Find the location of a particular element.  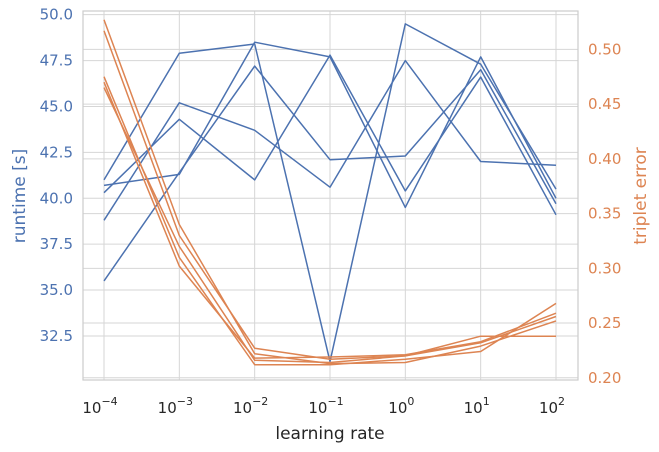

left-y-tick-labels: 32.5 35.0 37.5 40.0 42.5 45.0 47.5 50.0 is located at coordinates (56, 175).